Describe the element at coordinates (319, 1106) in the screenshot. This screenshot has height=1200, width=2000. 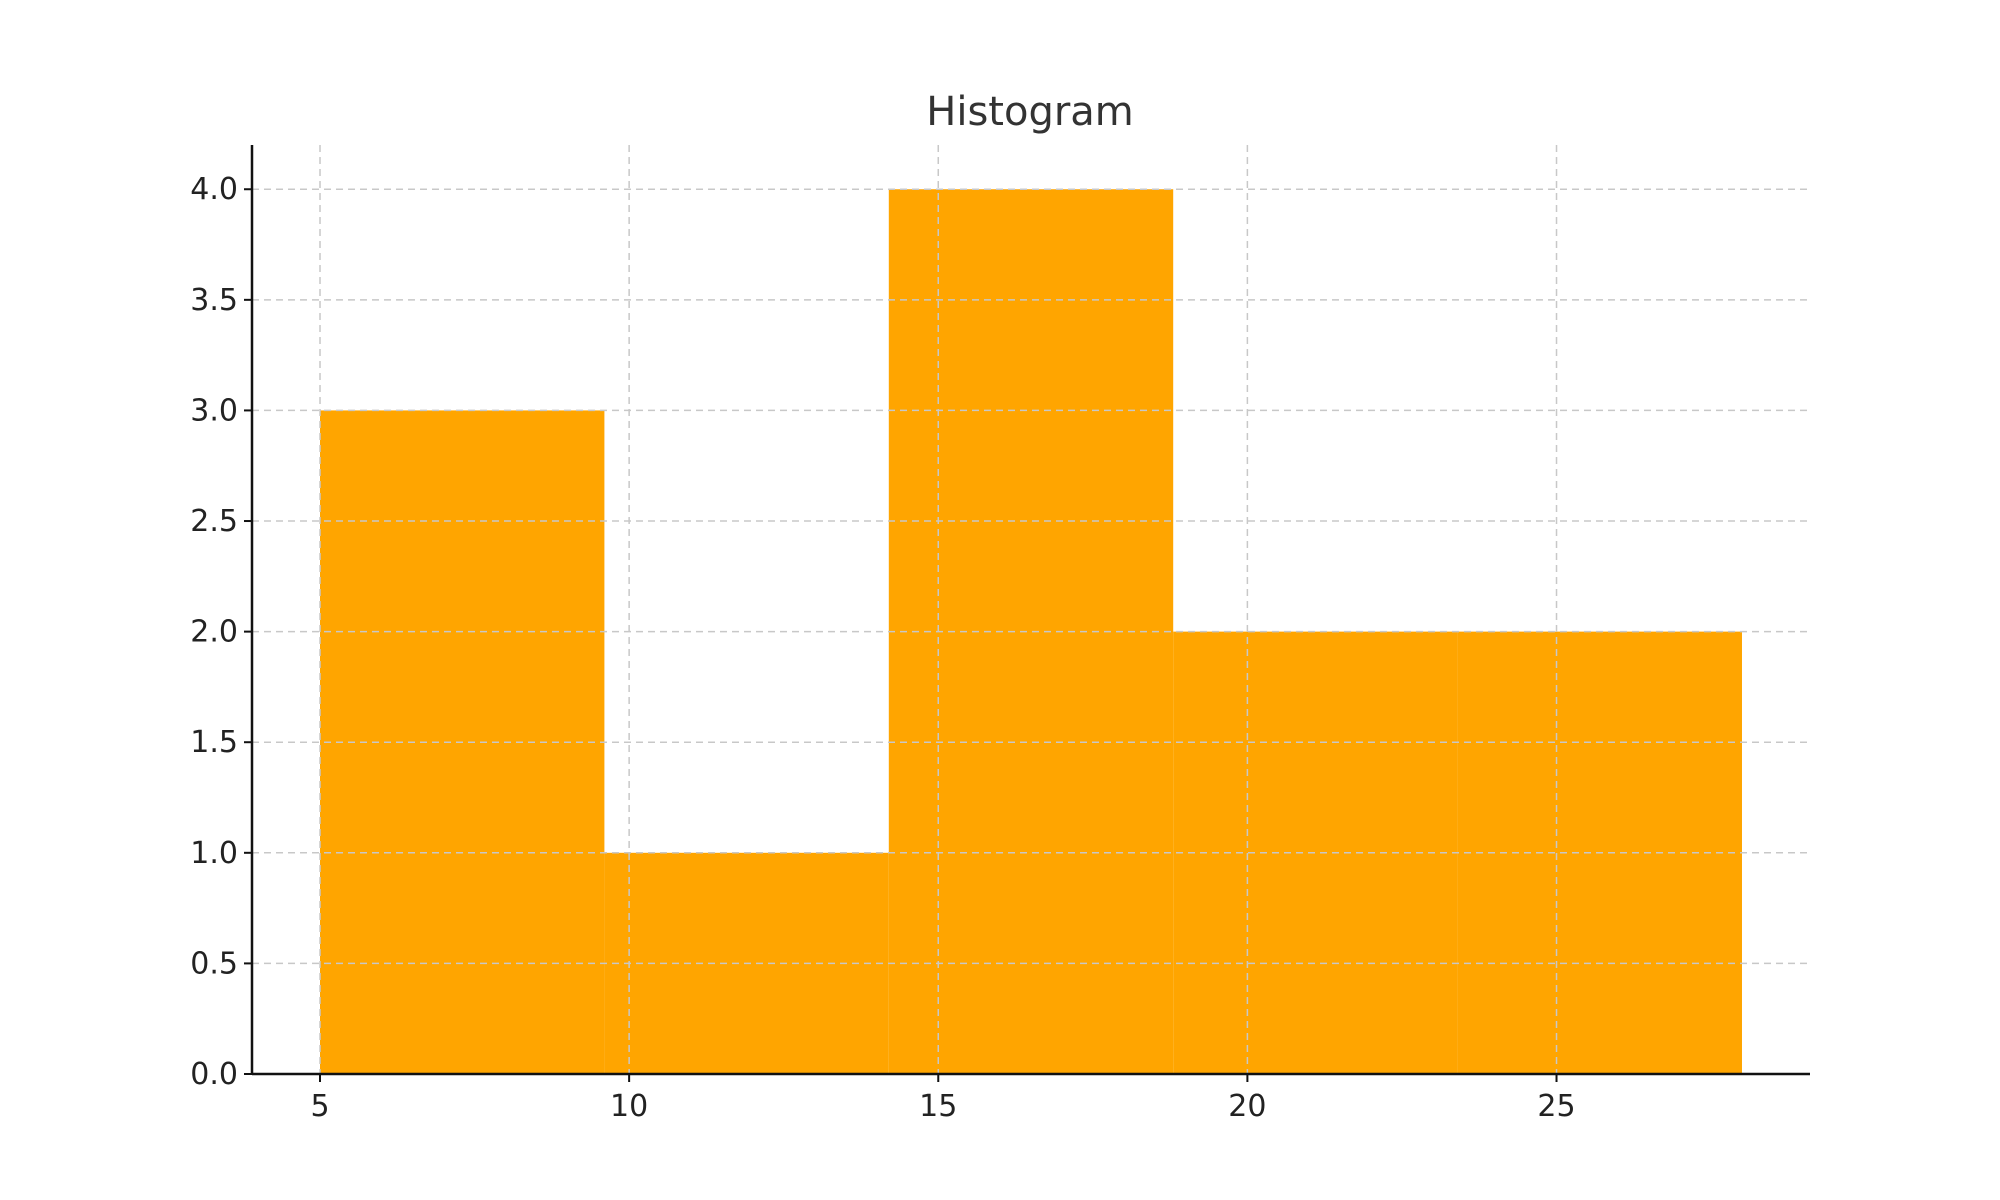
I see `x-tick-label: 5` at that location.